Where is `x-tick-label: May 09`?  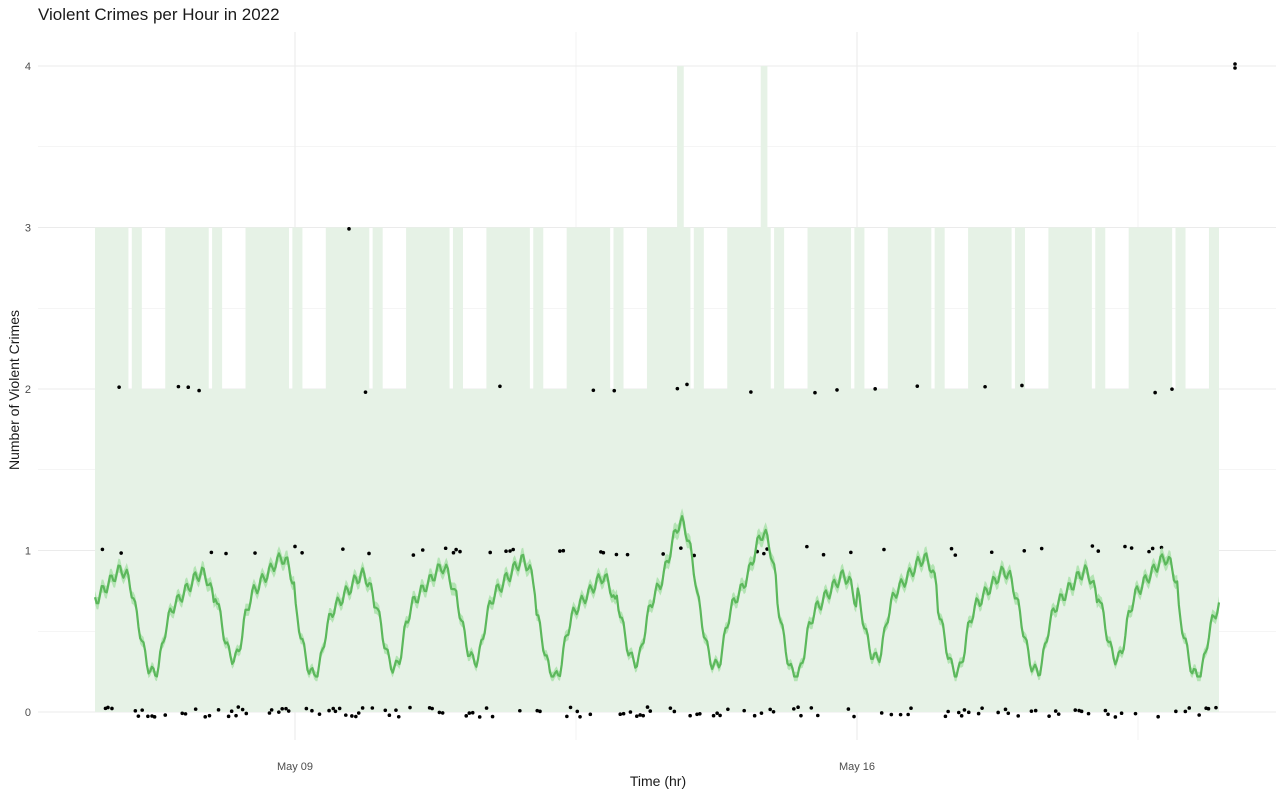 x-tick-label: May 09 is located at coordinates (295, 767).